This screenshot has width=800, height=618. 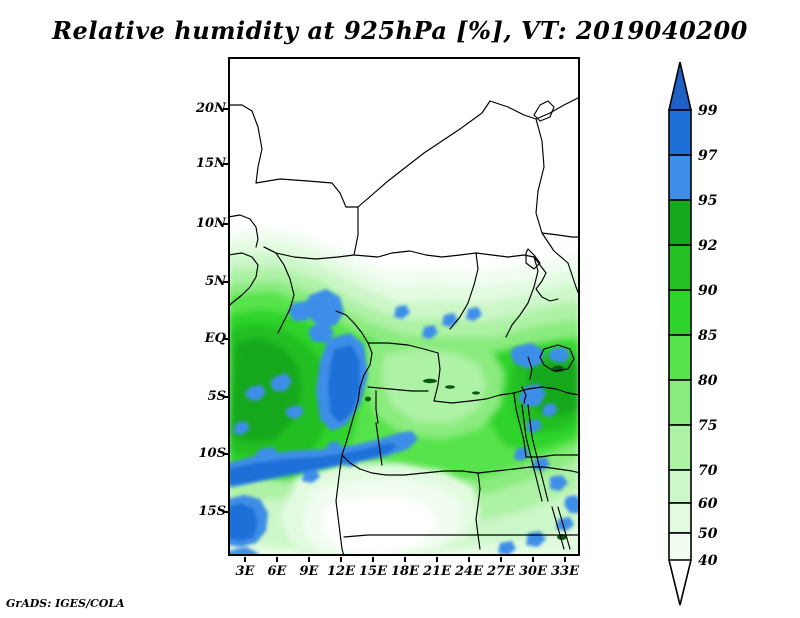 I want to click on y-tick-label-20N: 20N, so click(x=211, y=108).